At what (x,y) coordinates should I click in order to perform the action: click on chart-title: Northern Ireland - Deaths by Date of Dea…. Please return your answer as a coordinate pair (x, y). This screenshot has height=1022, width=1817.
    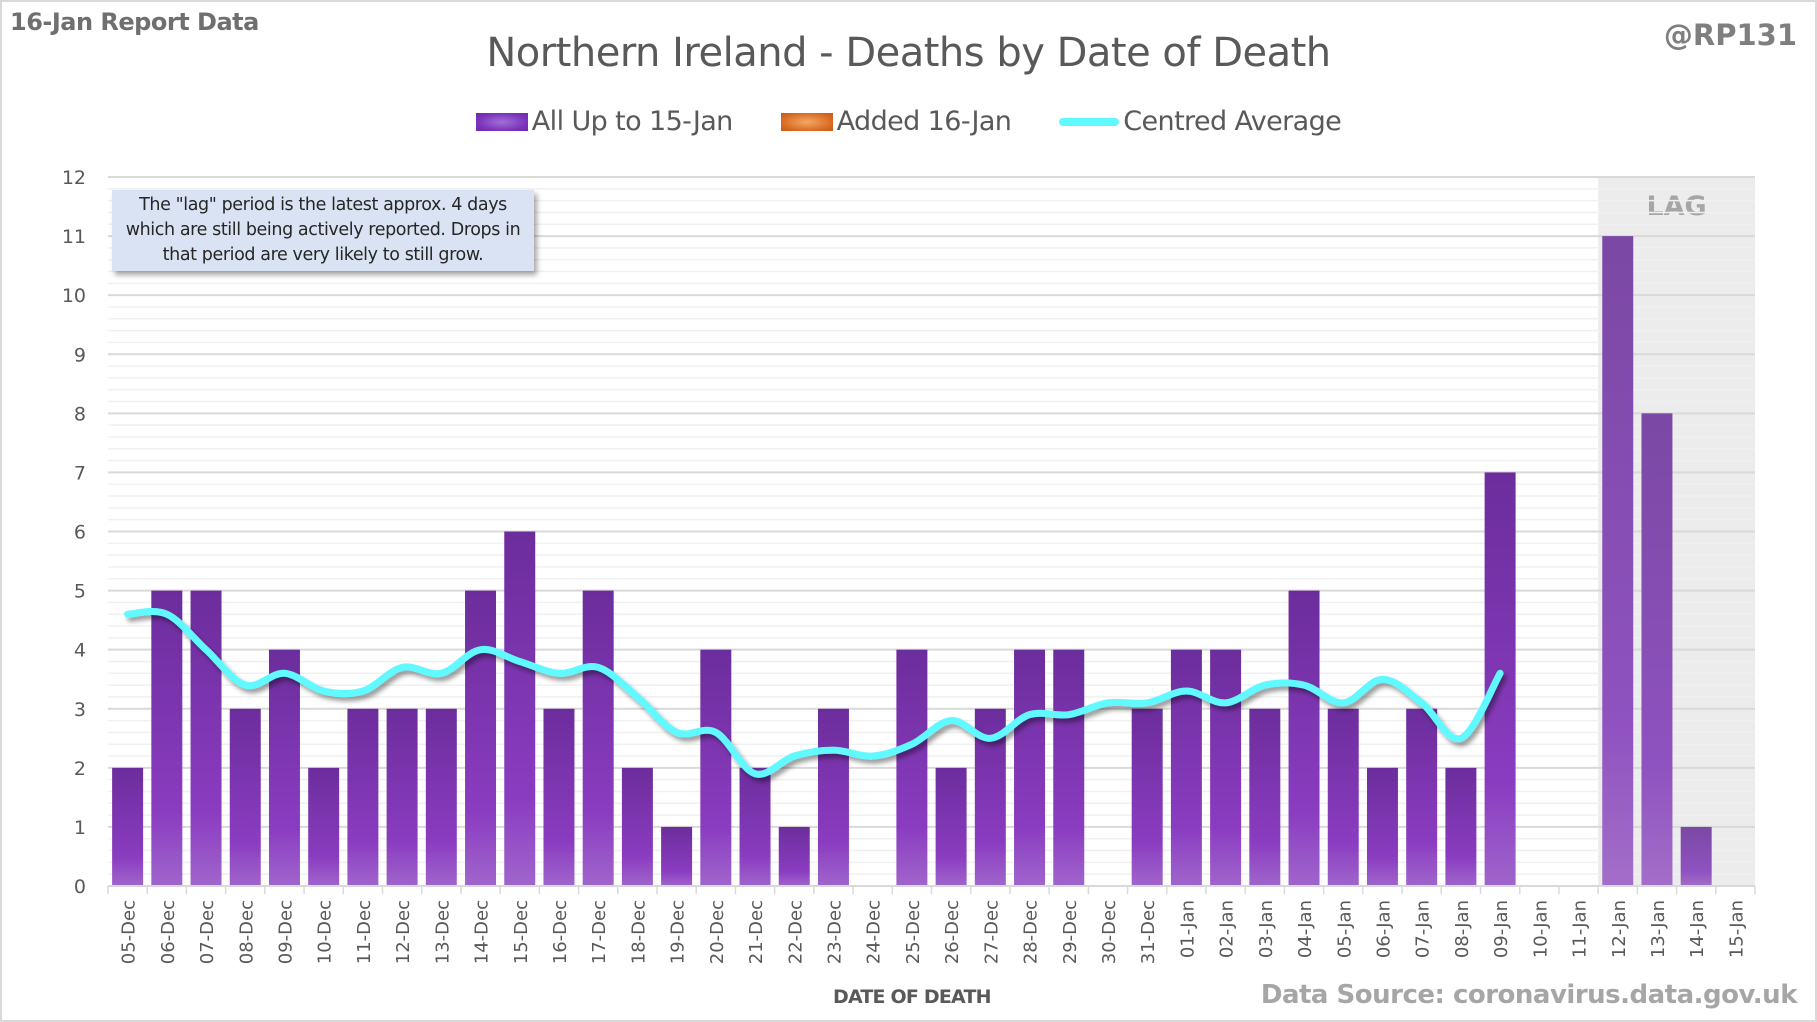
    Looking at the image, I should click on (908, 53).